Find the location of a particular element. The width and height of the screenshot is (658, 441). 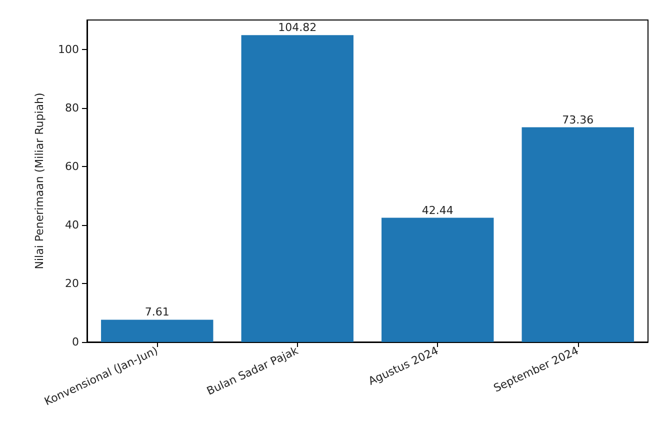

data-label: 73.36 is located at coordinates (578, 119).